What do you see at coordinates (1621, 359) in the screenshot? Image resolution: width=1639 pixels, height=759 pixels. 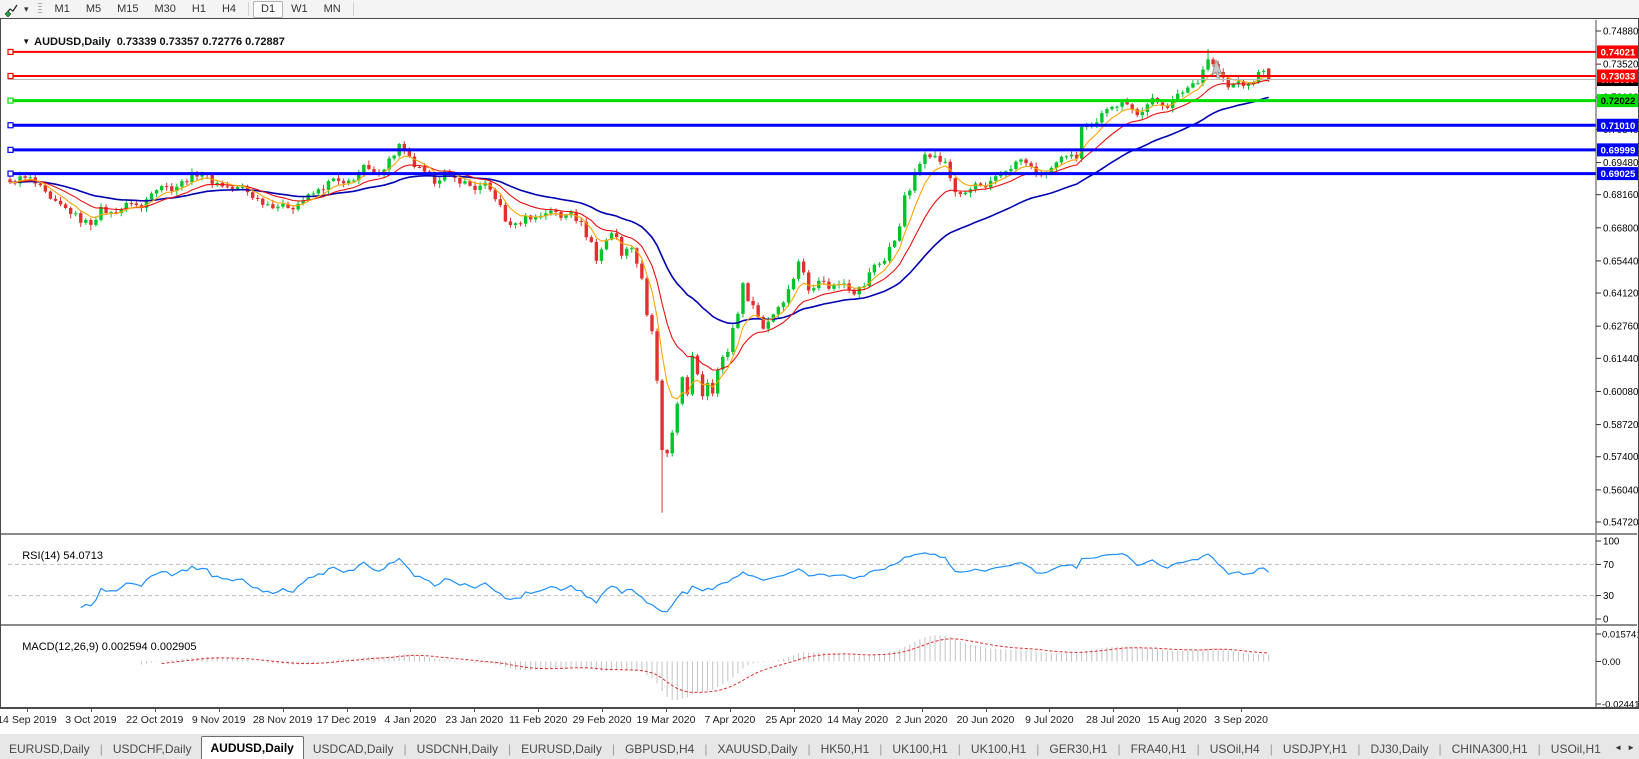 I see `price-tick-label: 0.61440` at bounding box center [1621, 359].